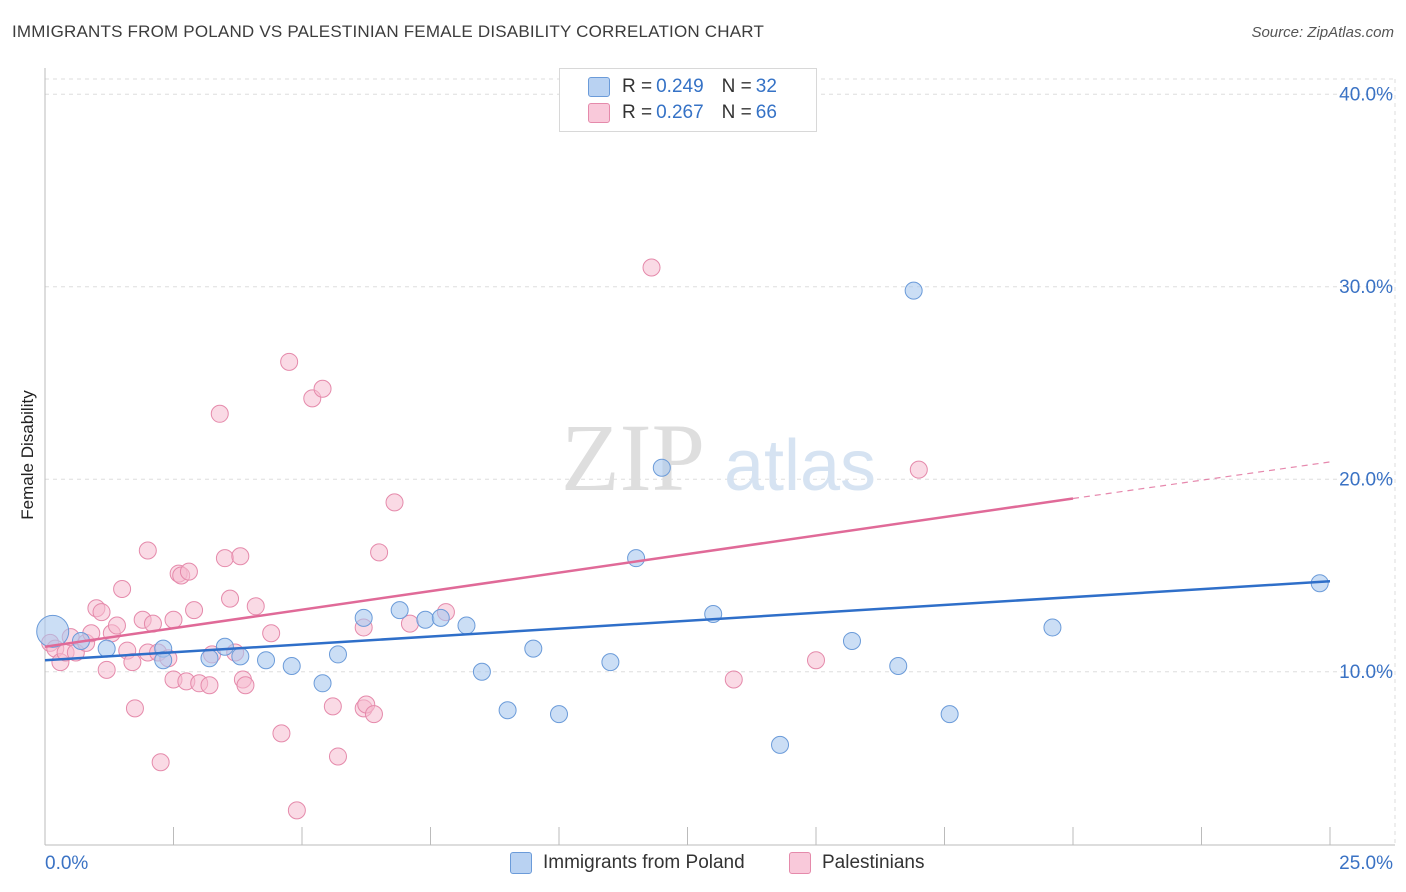 The image size is (1406, 892). I want to click on legend-r-value: 0.249, so click(680, 86).